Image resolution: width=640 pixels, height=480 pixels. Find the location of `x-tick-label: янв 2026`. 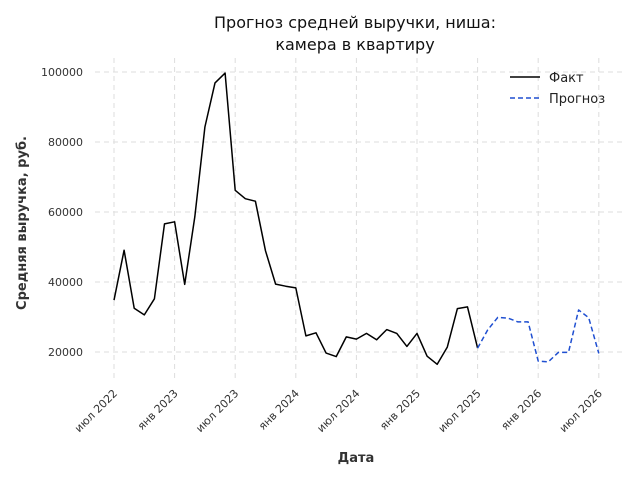

x-tick-label: янв 2026 is located at coordinates (522, 410).